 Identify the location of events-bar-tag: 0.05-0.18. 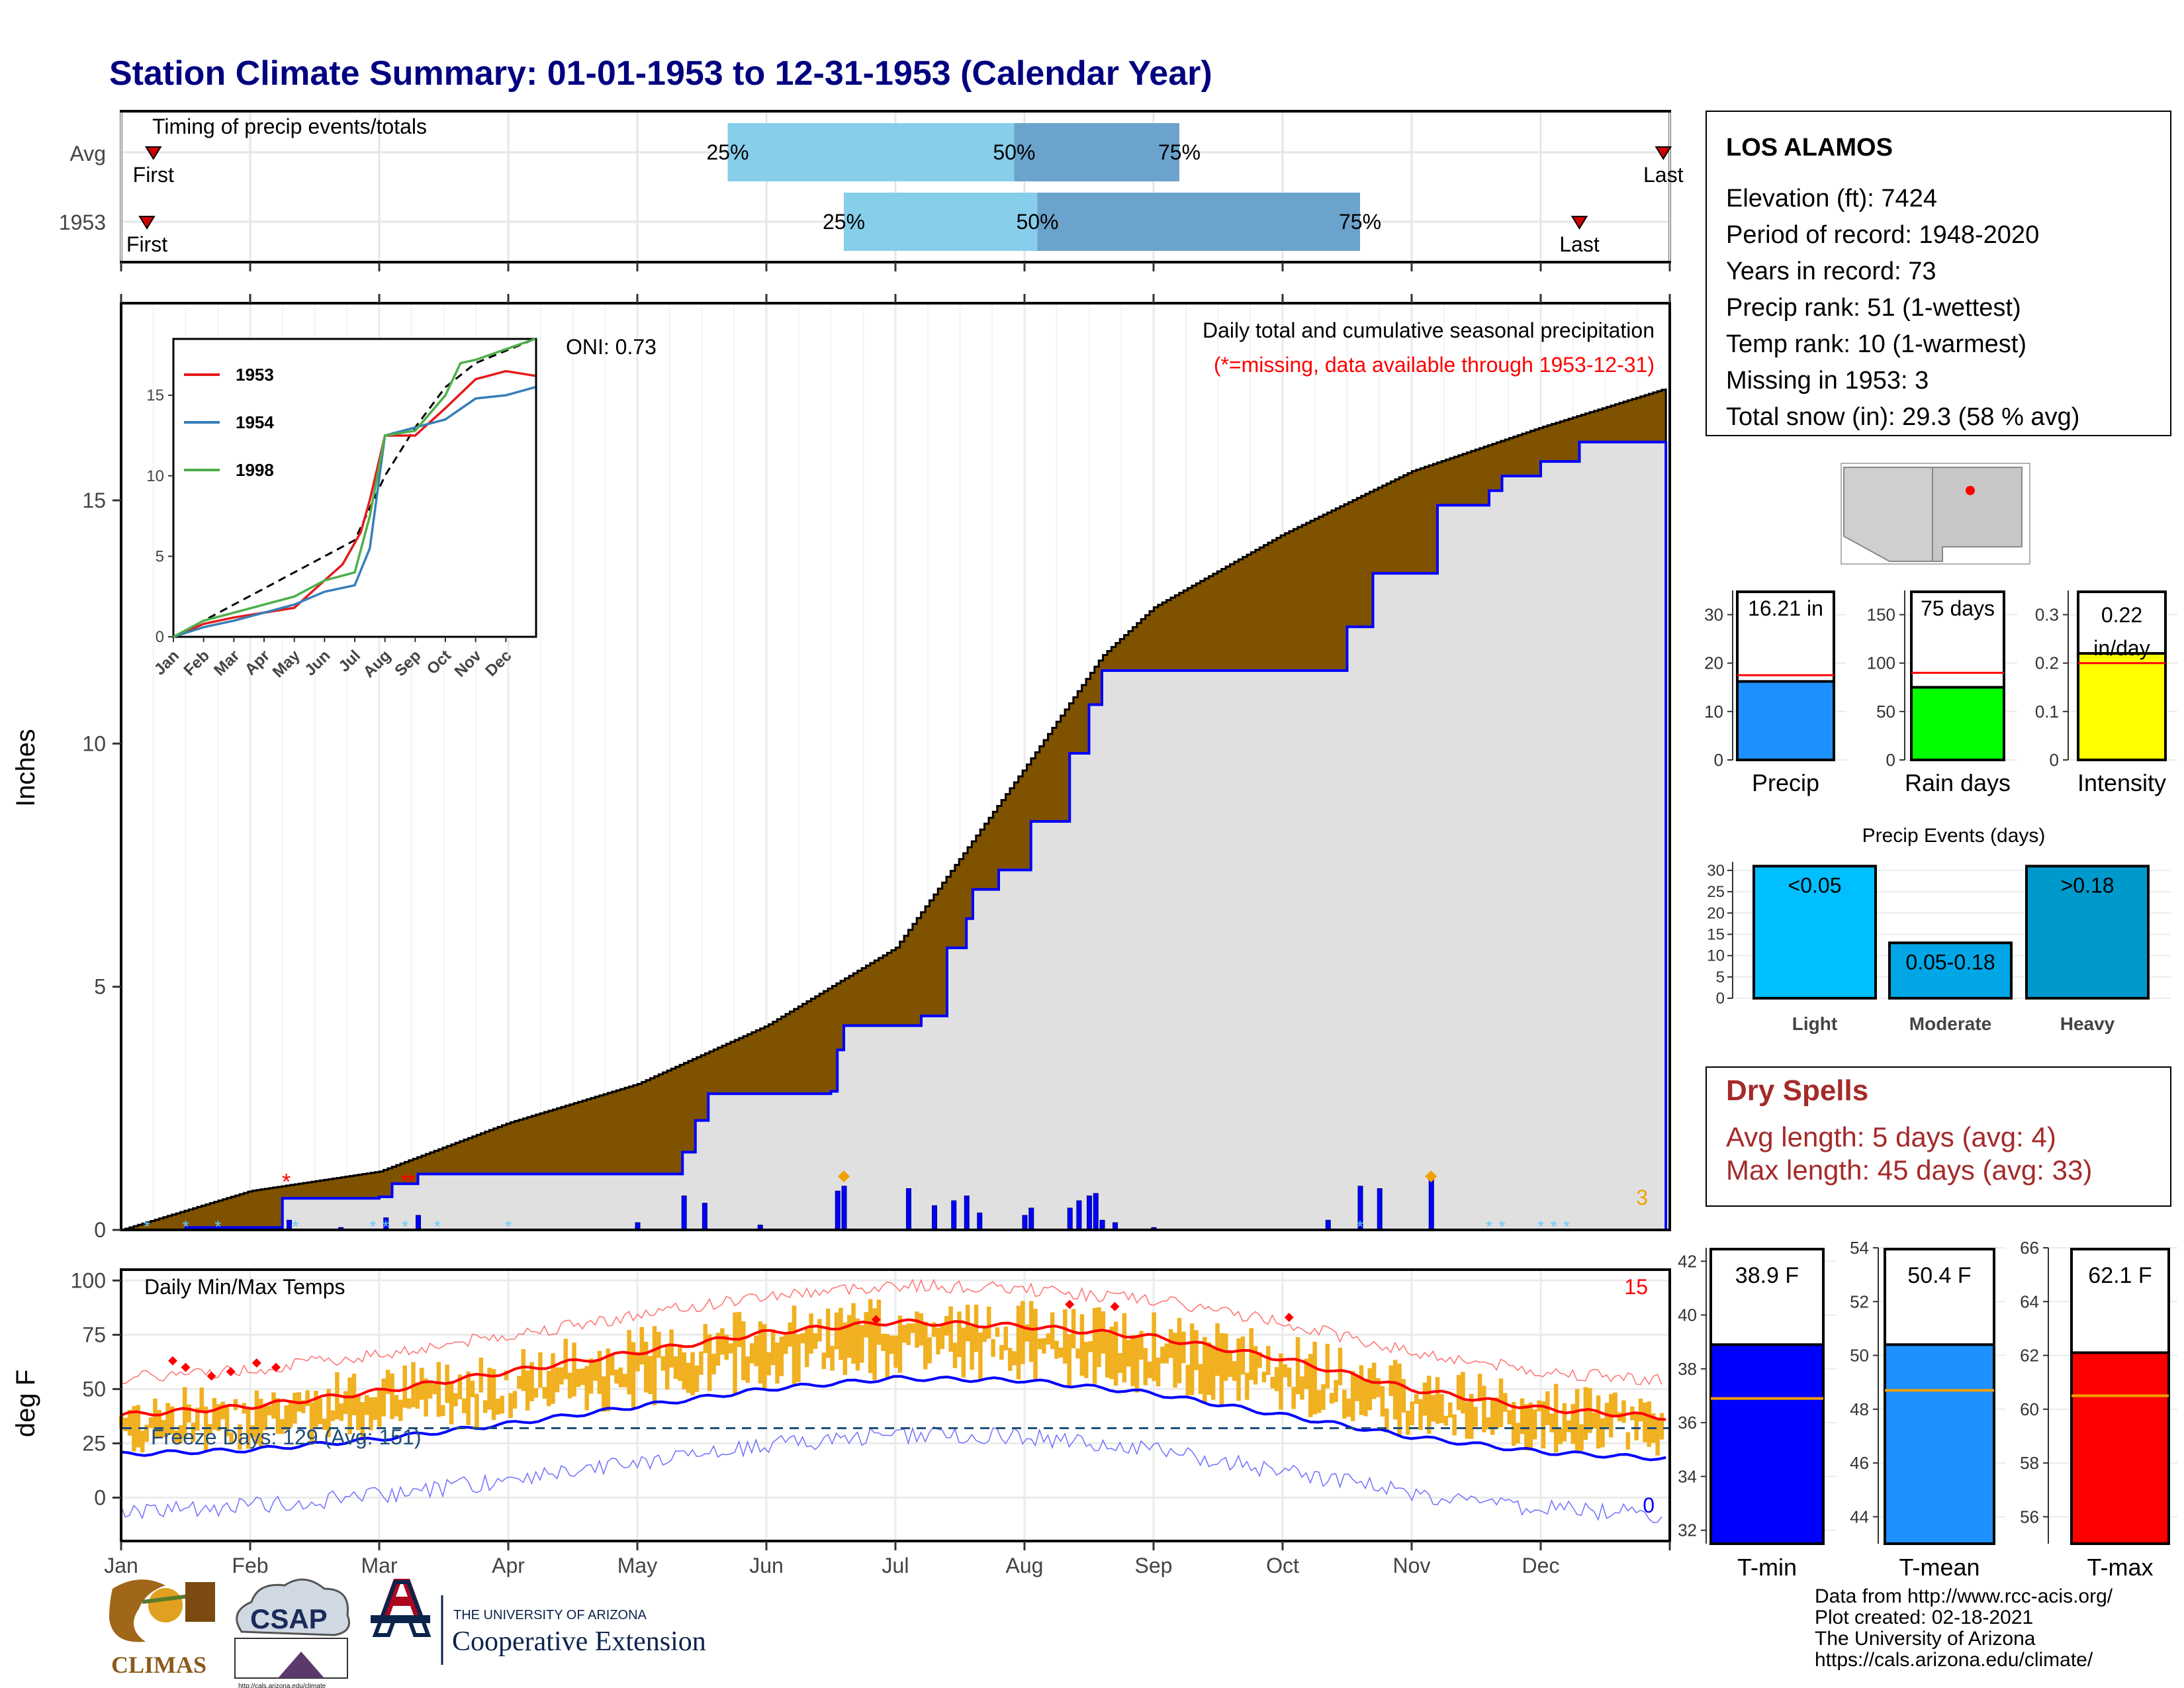
(1950, 962).